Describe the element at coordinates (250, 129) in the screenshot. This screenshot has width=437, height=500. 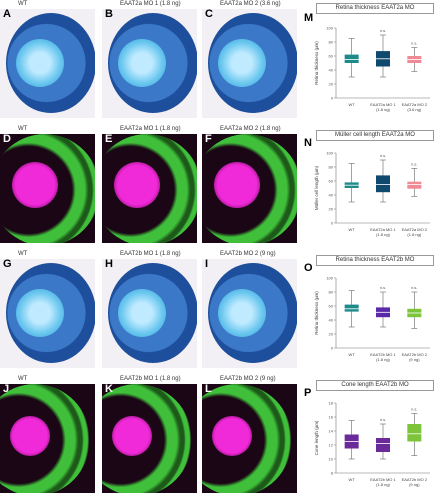
I see `panel-title: EAAT2a MO 2 (1.8 ng)` at that location.